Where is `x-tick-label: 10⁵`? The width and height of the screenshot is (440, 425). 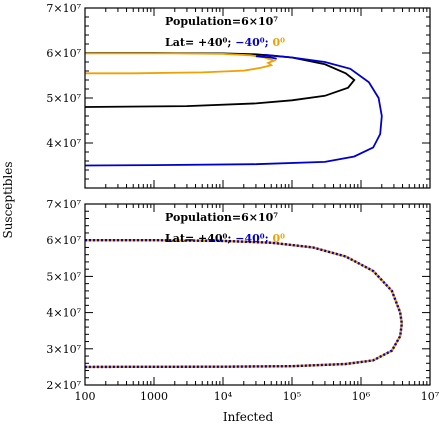 x-tick-label: 10⁵ is located at coordinates (292, 396).